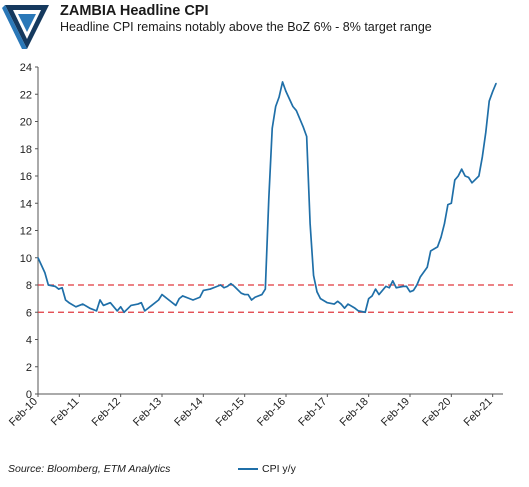 The height and width of the screenshot is (487, 529). I want to click on chart-legend: CPI y/y, so click(267, 469).